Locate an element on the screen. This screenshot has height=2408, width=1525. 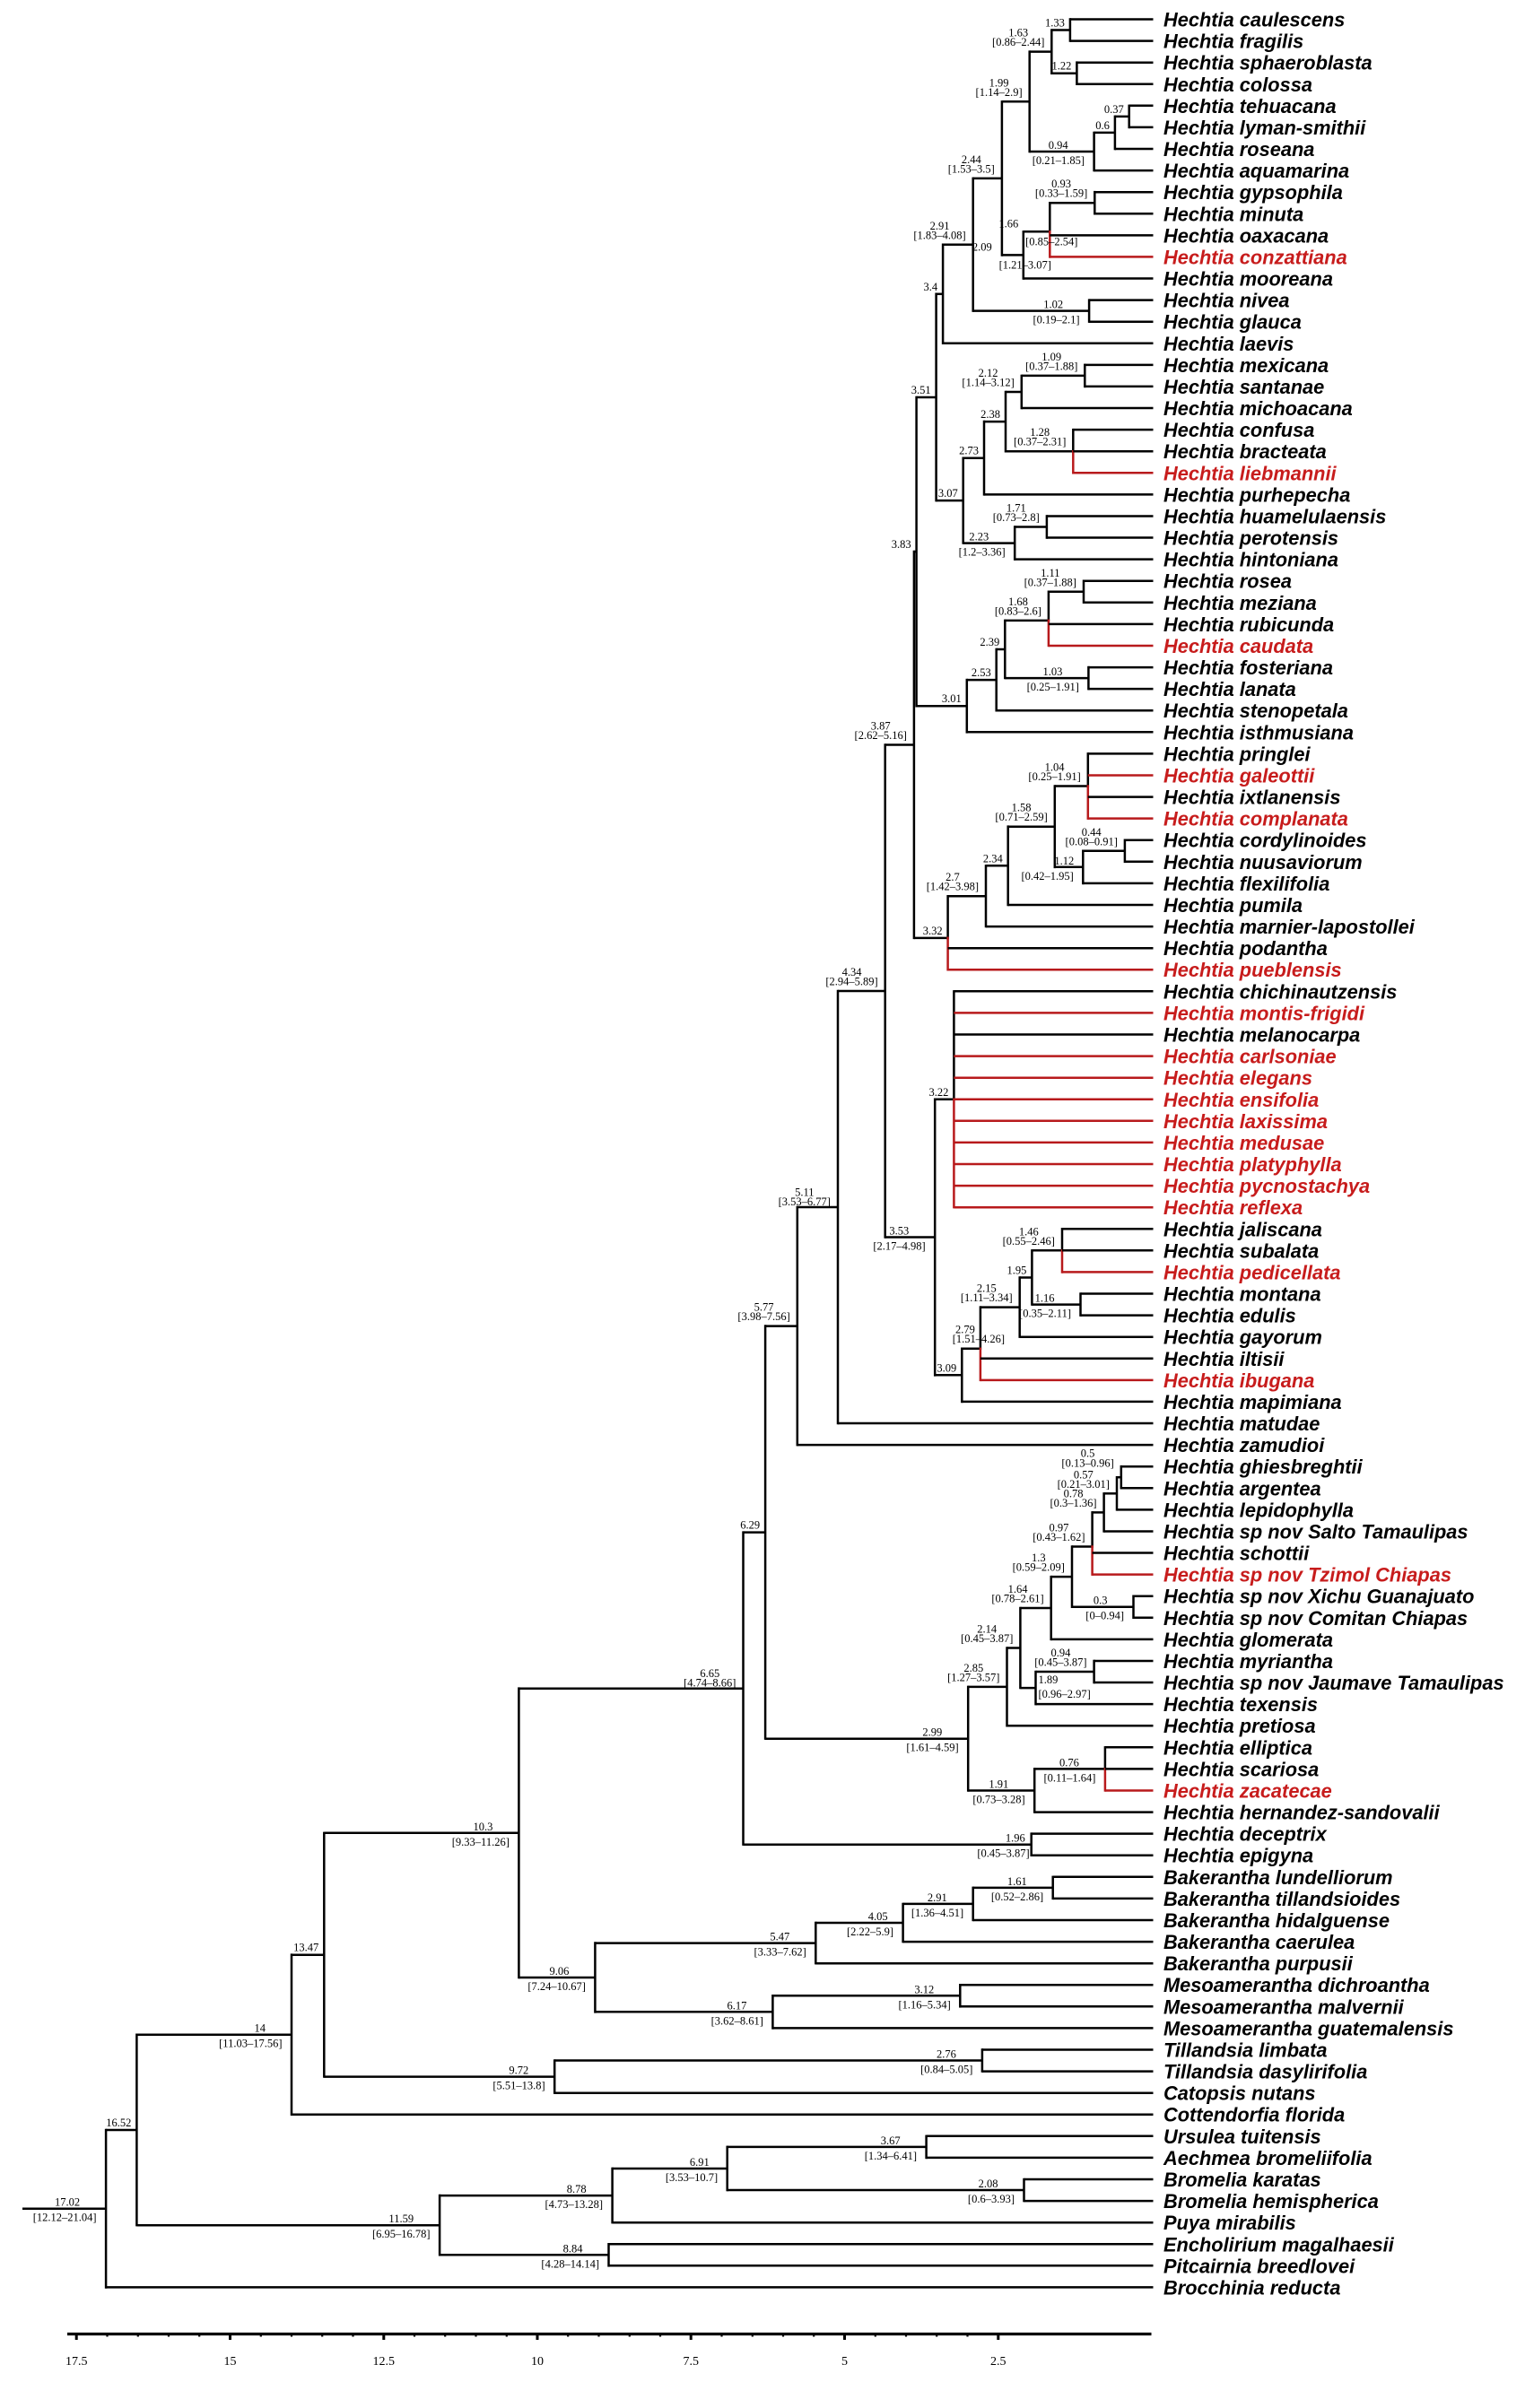
svg-text: 3.12 is located at coordinates (924, 1989).